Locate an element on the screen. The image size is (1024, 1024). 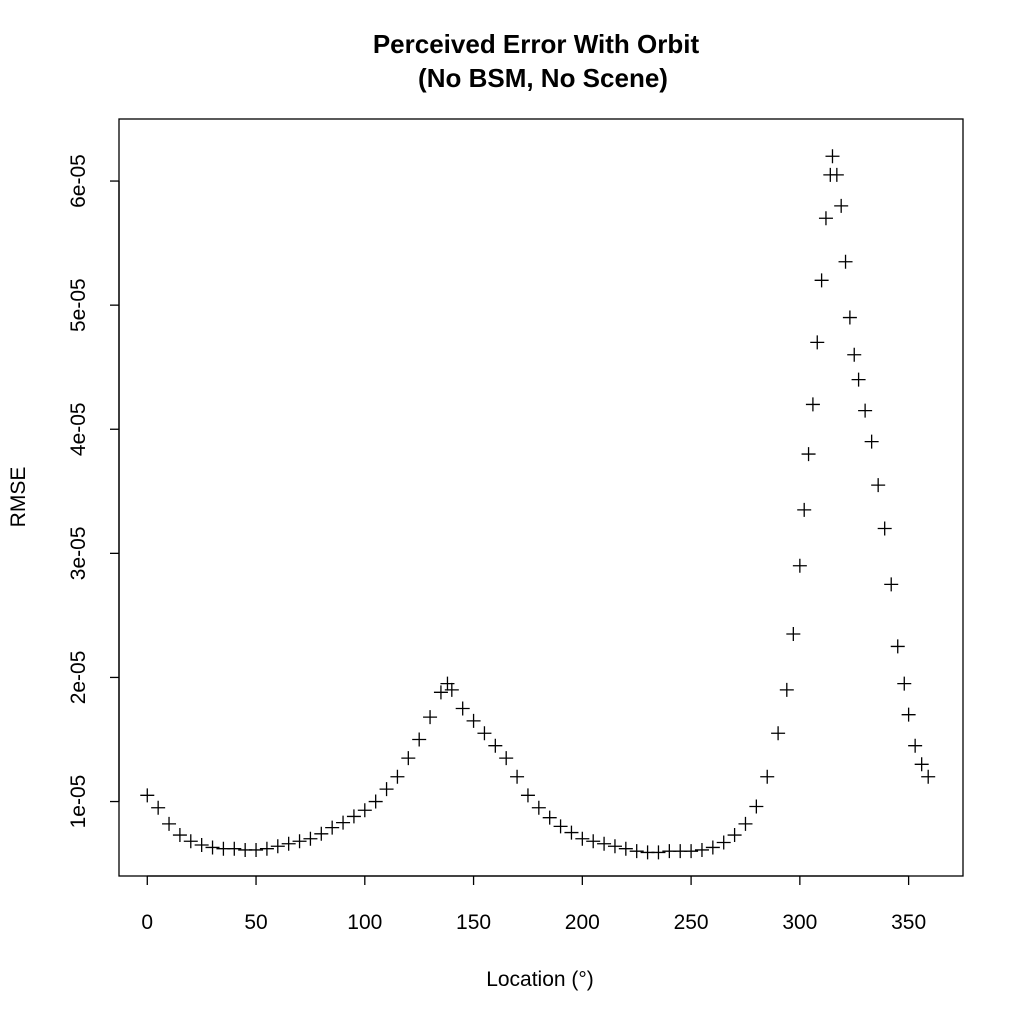
x-tick-label: 150 is located at coordinates (473, 922).